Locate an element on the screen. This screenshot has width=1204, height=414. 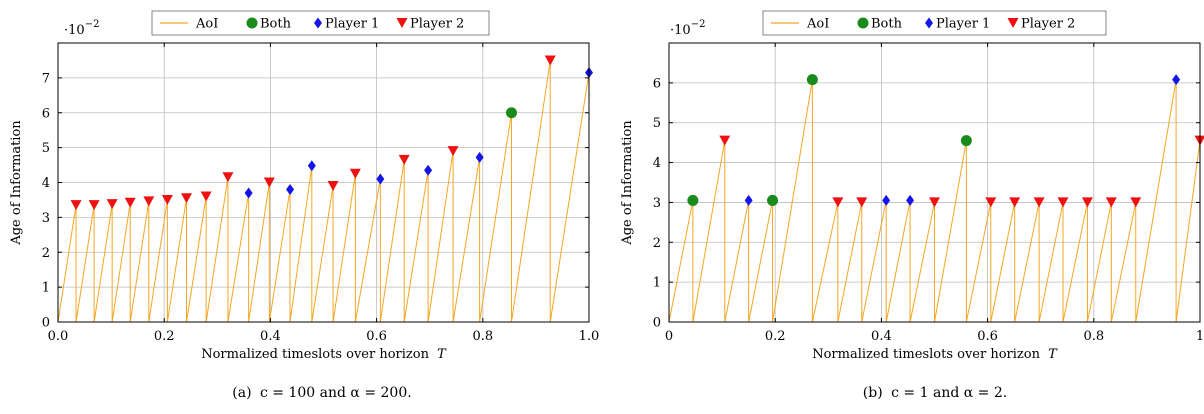
x-tick-label: 0.0 is located at coordinates (58, 336).